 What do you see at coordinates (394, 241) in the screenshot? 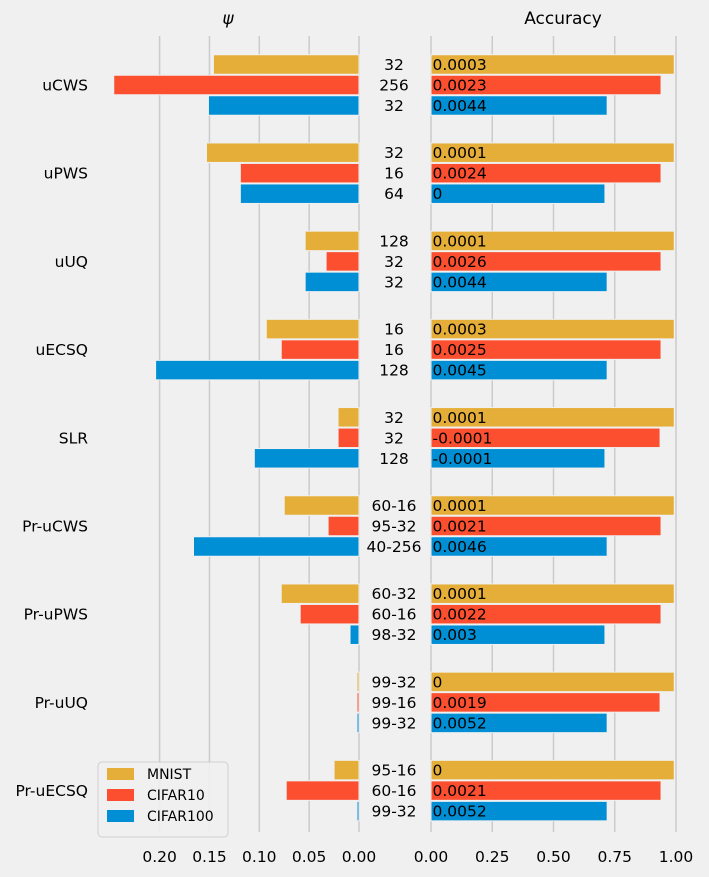
I see `center-label-mnist: 128` at bounding box center [394, 241].